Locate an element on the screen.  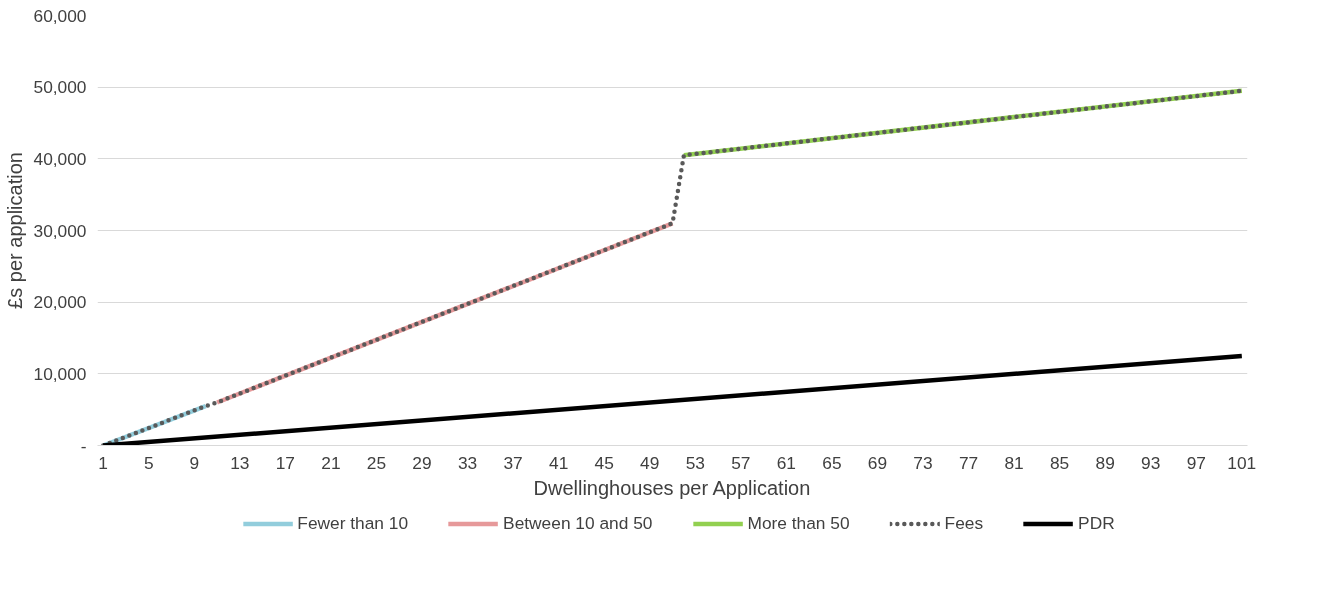
x-tick-label: 5 is located at coordinates (148, 462).